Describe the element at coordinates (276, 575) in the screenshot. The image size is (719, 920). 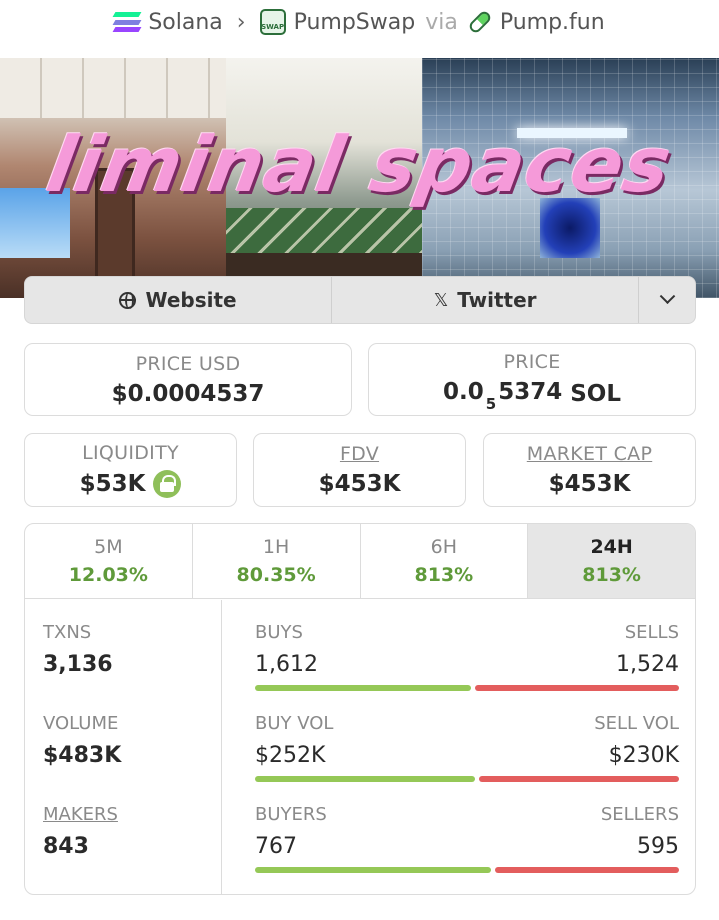
I see `tab-change: 80.35%` at that location.